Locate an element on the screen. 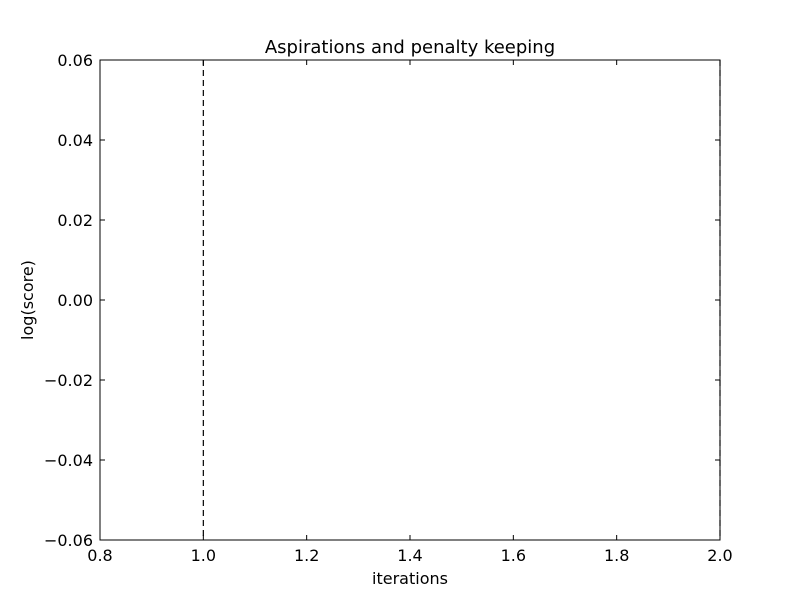 This screenshot has width=800, height=600. x-tick-label: 1.6 is located at coordinates (513, 555).